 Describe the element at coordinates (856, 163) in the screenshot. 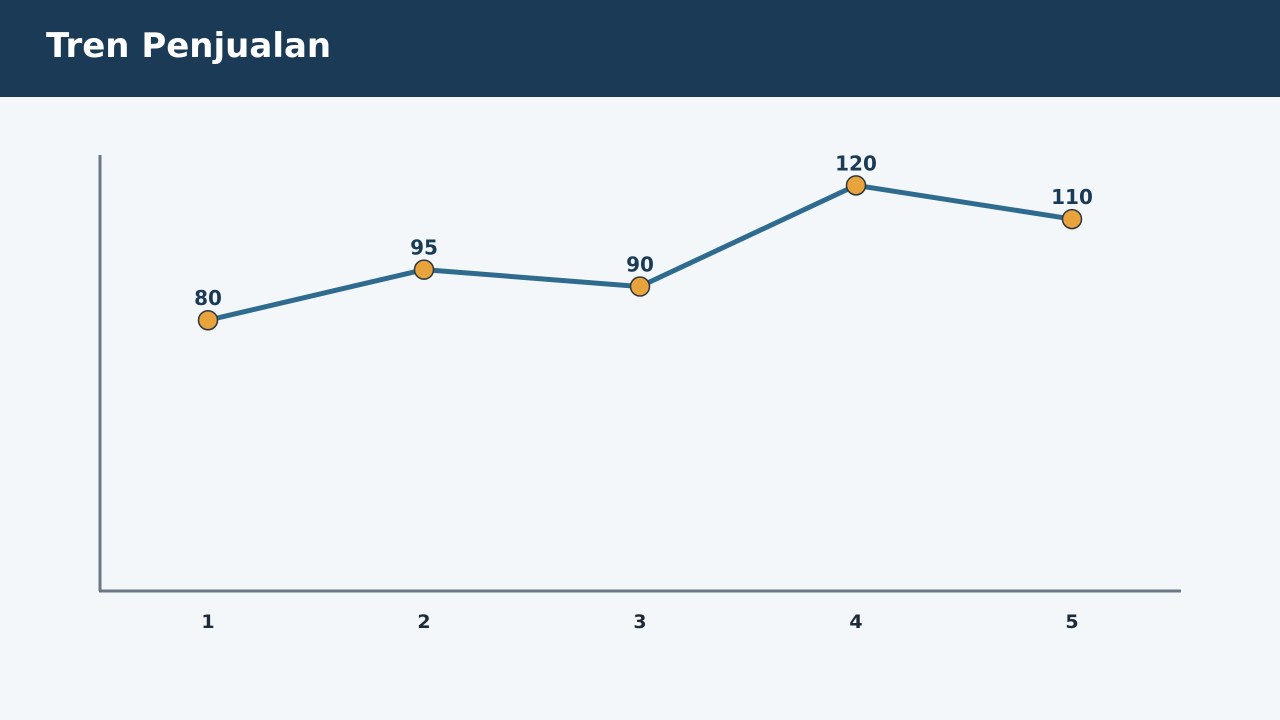

I see `data-label: 120` at that location.